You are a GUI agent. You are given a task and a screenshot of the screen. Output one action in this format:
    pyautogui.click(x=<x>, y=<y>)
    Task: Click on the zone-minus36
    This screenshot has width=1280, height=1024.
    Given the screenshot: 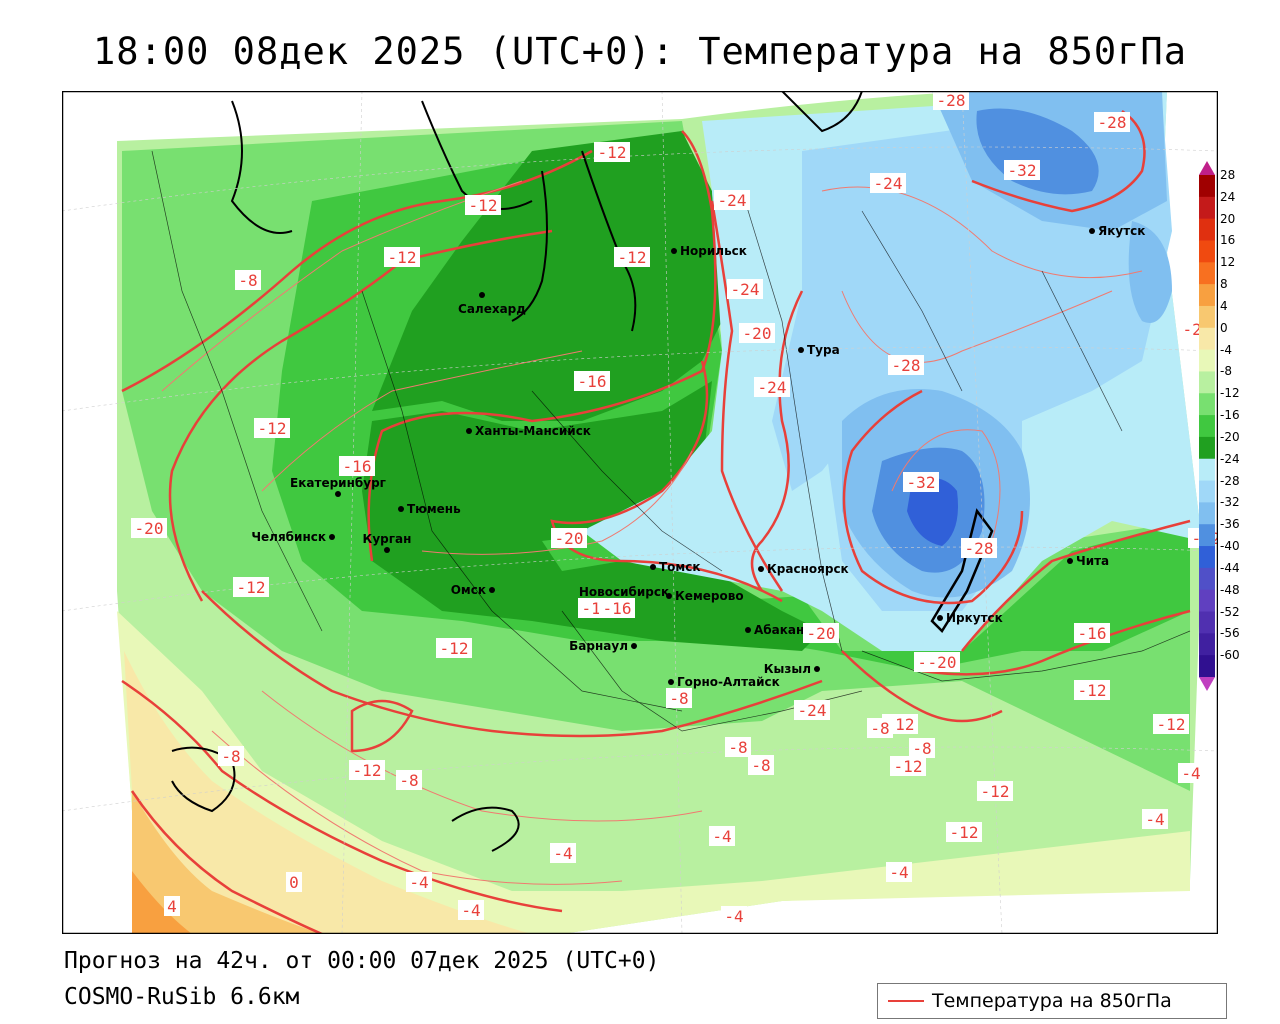 What is the action you would take?
    pyautogui.click(x=932, y=511)
    